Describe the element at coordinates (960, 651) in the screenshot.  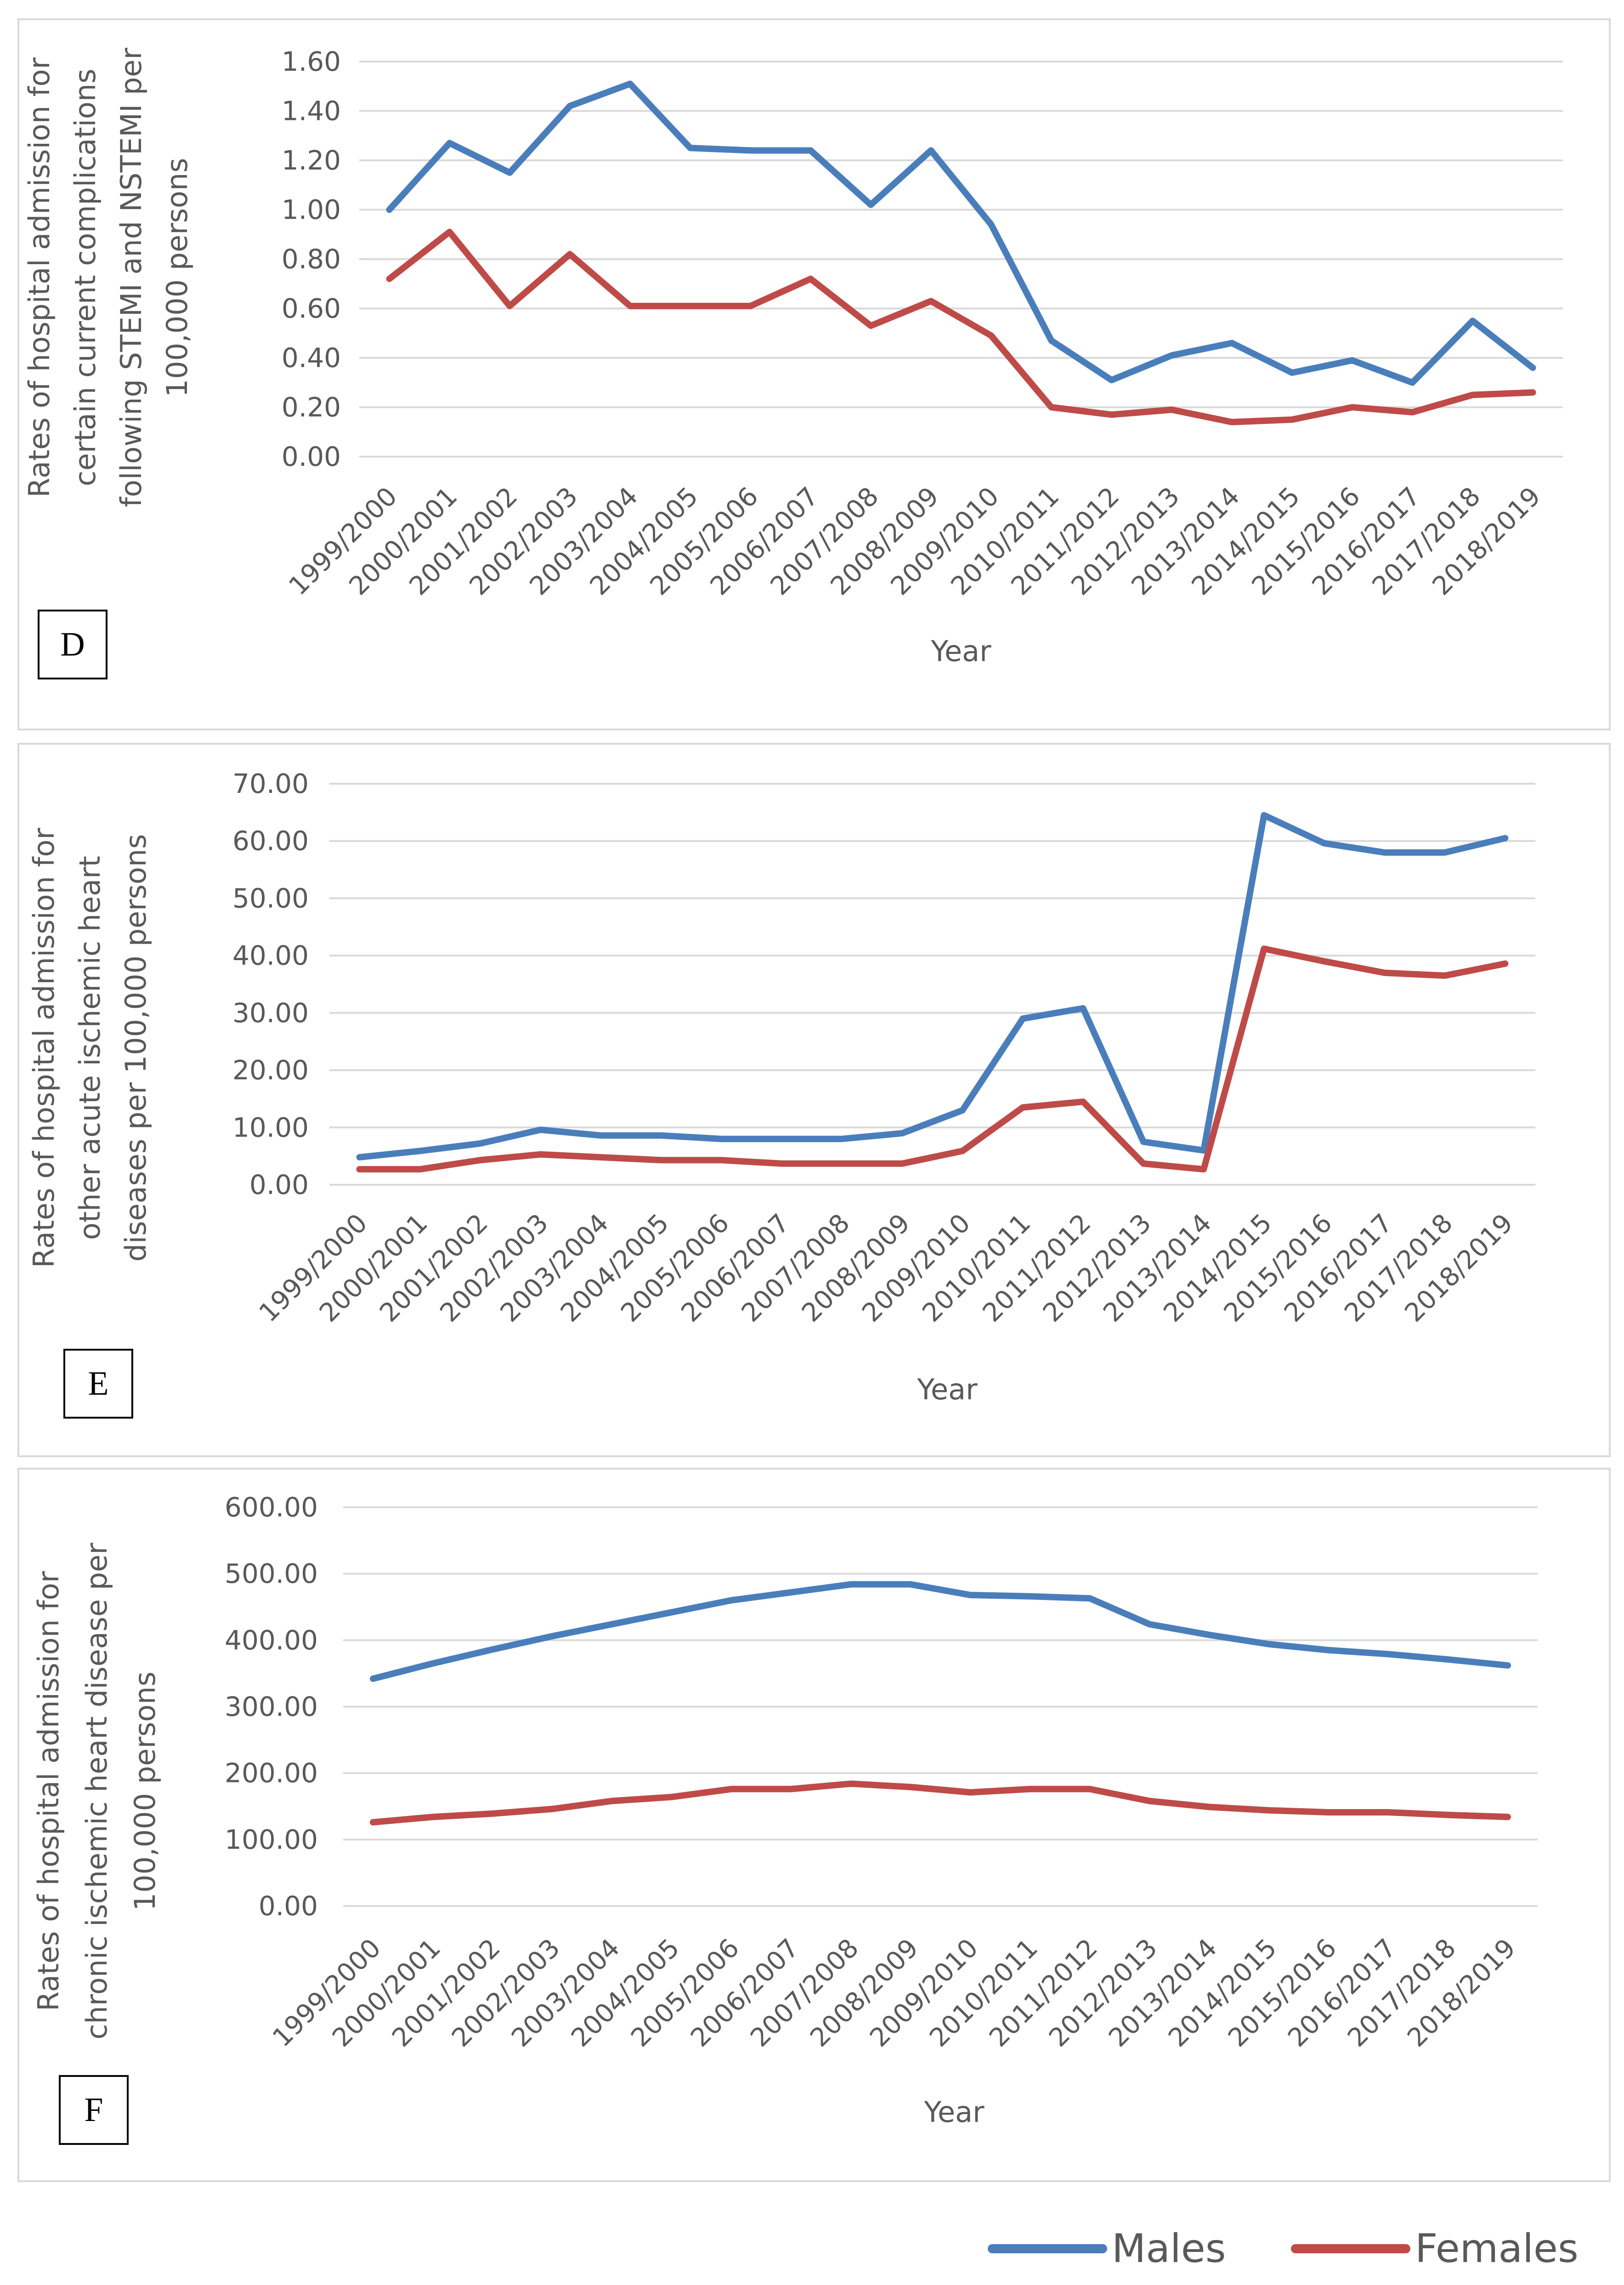
I see `x-axis-title-d: Year` at that location.